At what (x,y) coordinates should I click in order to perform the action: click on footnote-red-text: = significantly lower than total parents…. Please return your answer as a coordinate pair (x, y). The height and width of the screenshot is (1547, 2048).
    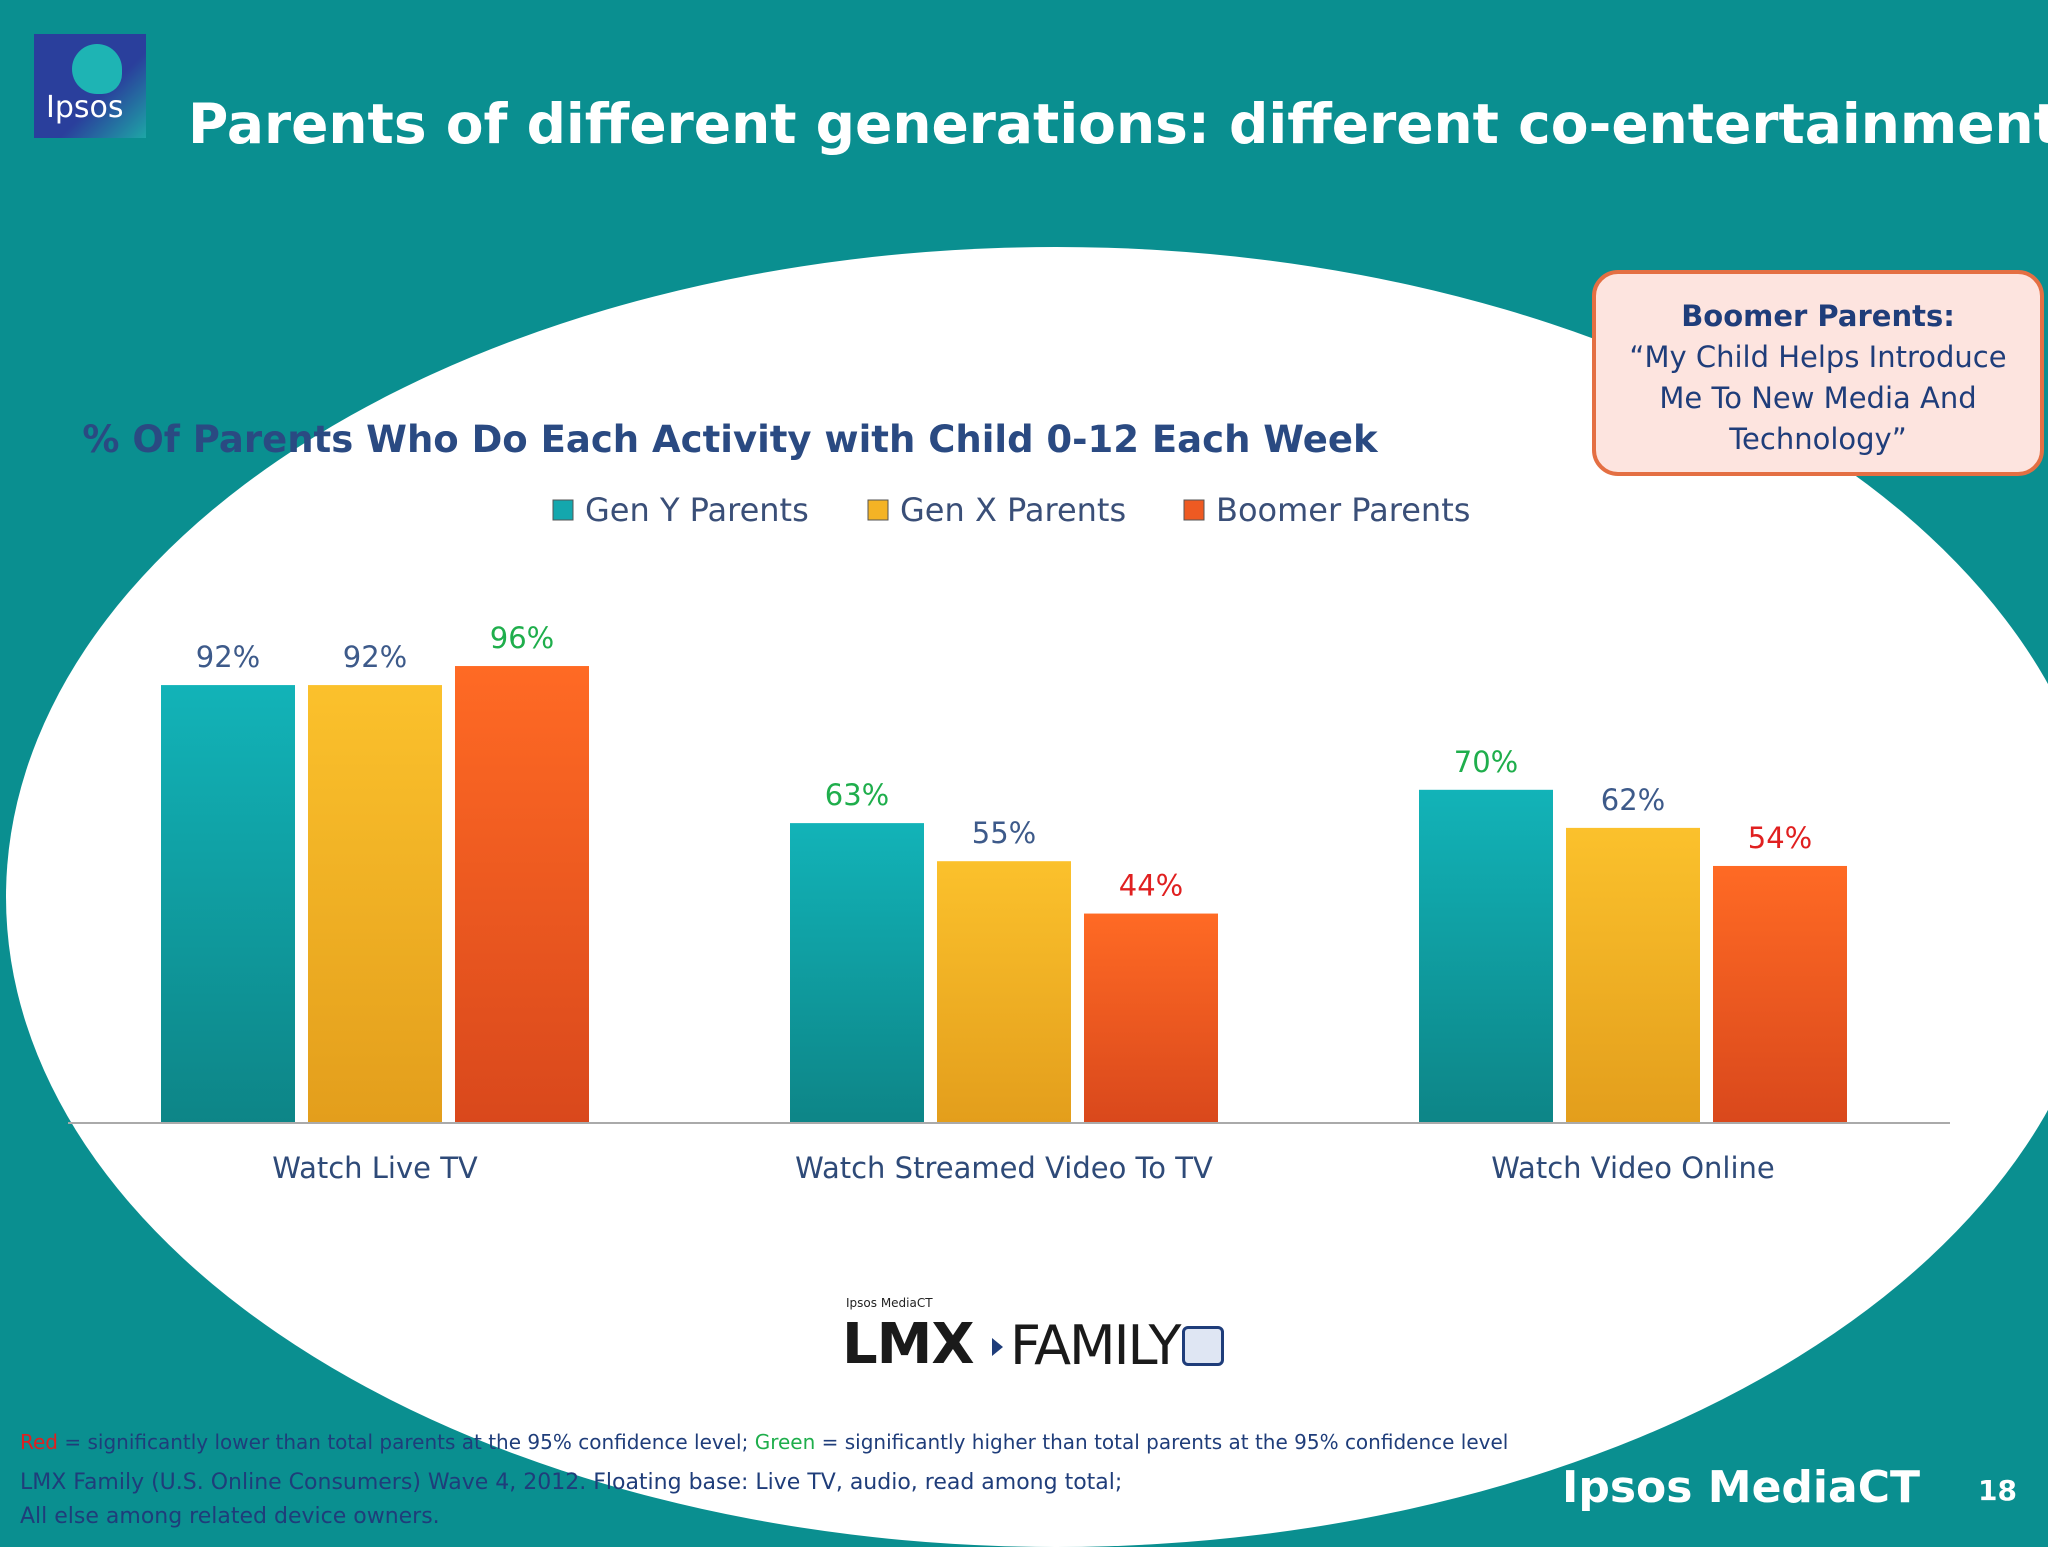
    Looking at the image, I should click on (406, 1442).